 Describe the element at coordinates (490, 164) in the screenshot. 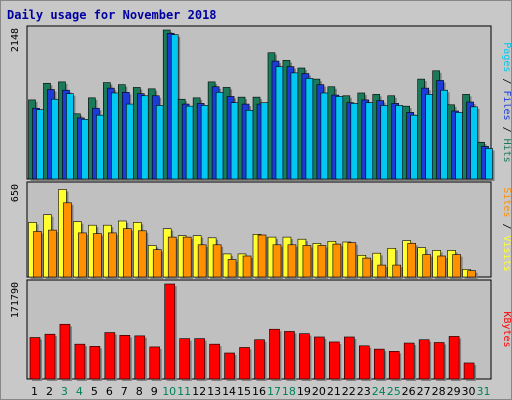

I see `bar-pages` at that location.